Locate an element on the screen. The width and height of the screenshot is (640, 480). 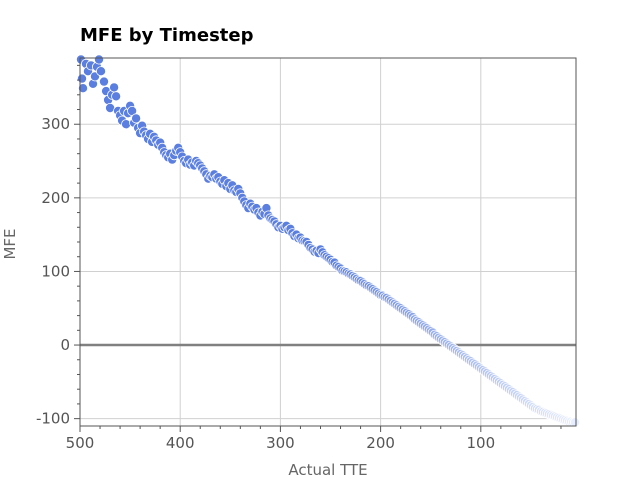
x-tick-label: 200 is located at coordinates (380, 443).